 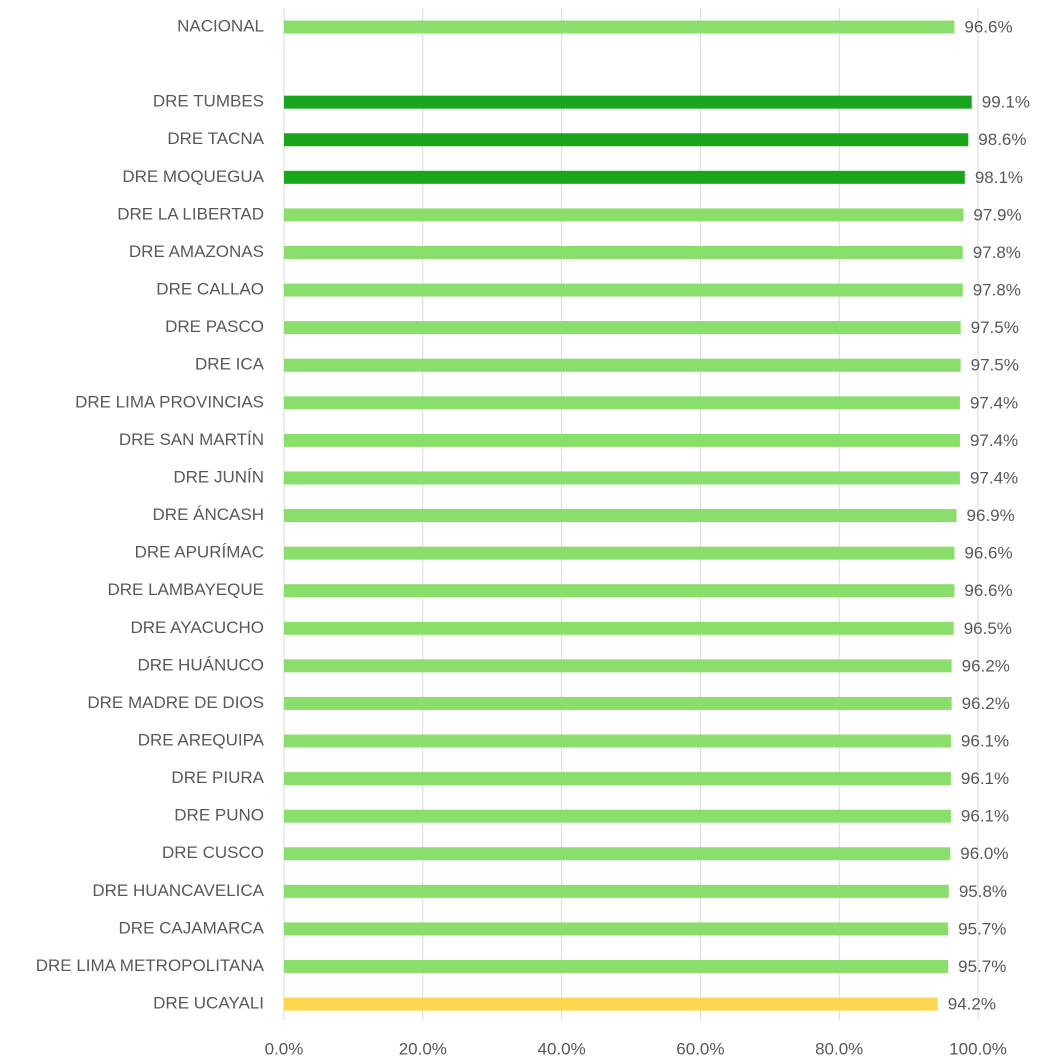 I want to click on value-label: 96.0%, so click(x=984, y=853).